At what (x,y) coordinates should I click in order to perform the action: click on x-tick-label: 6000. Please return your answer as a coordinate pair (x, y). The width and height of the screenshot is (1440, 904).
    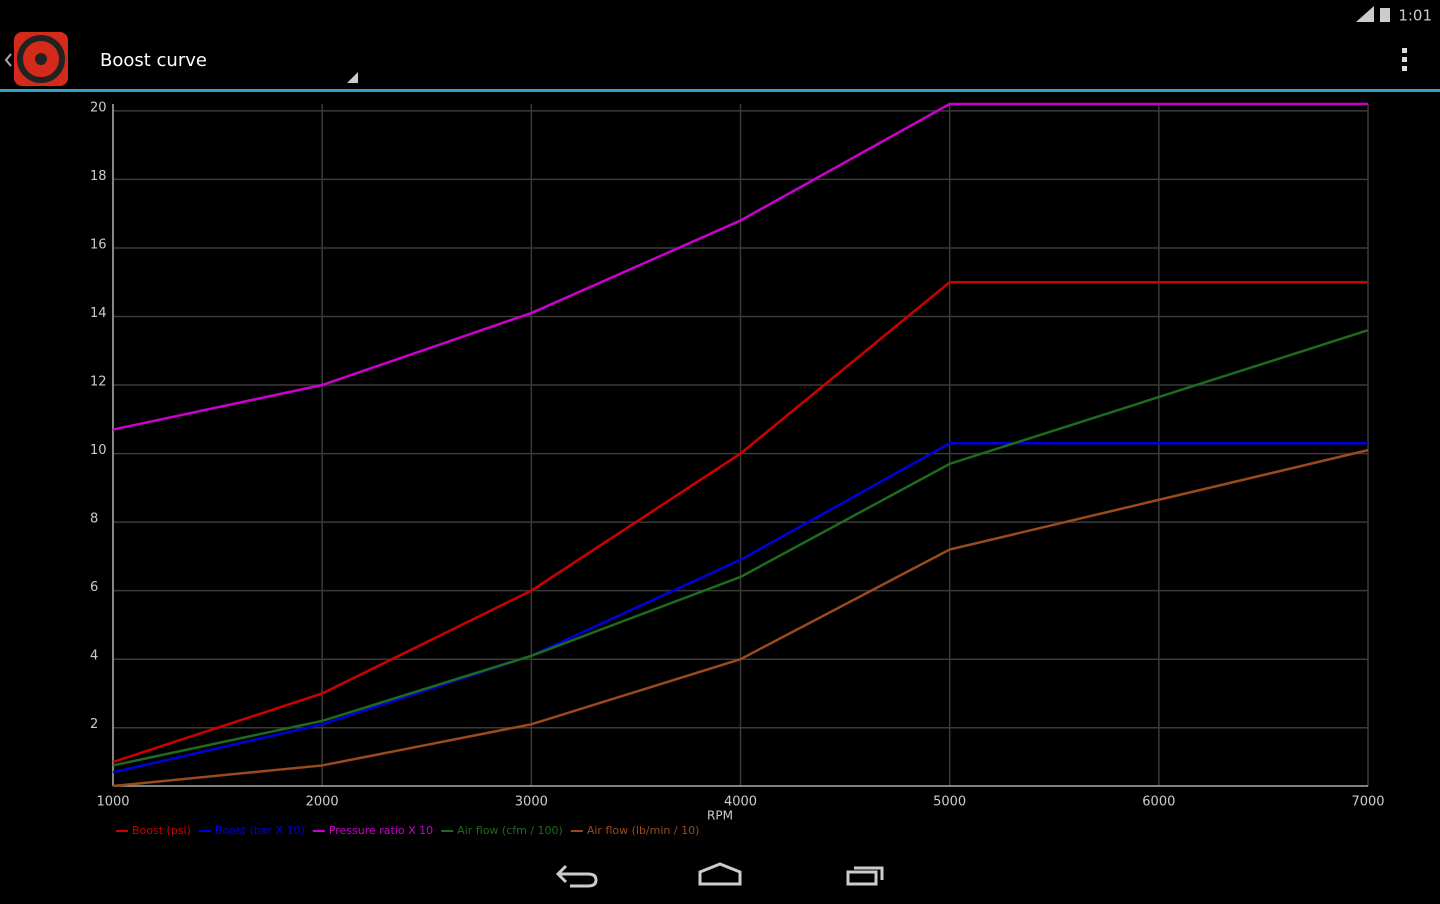
    Looking at the image, I should click on (1158, 802).